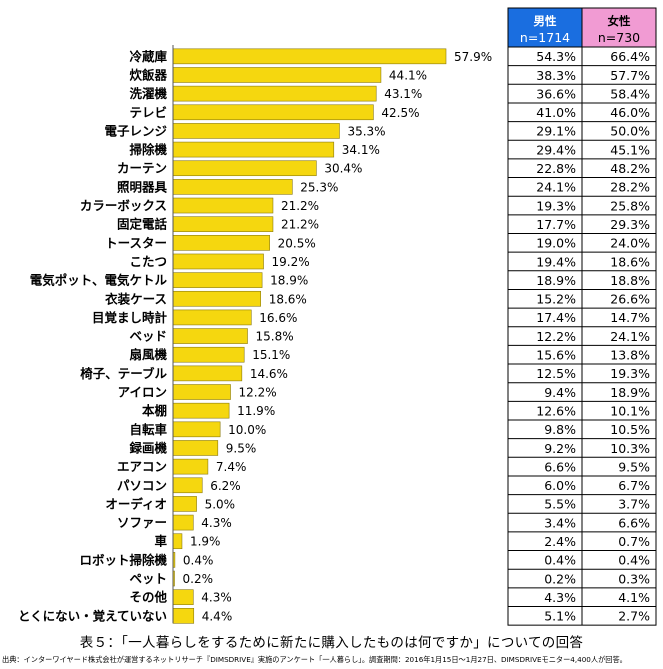 The width and height of the screenshot is (663, 669). I want to click on male-value: 15.2%, so click(556, 299).